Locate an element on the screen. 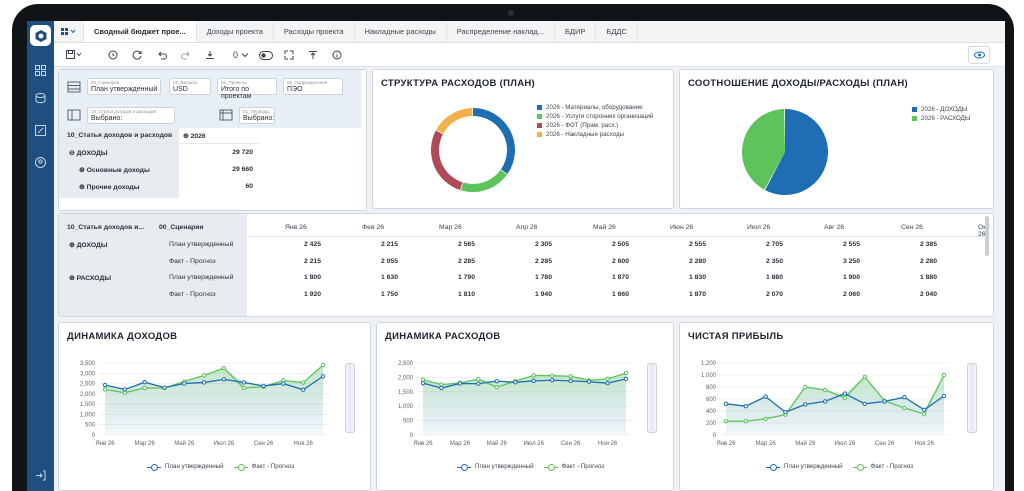 The width and height of the screenshot is (1024, 491). tab-project-income: Доходы проекта is located at coordinates (235, 31).